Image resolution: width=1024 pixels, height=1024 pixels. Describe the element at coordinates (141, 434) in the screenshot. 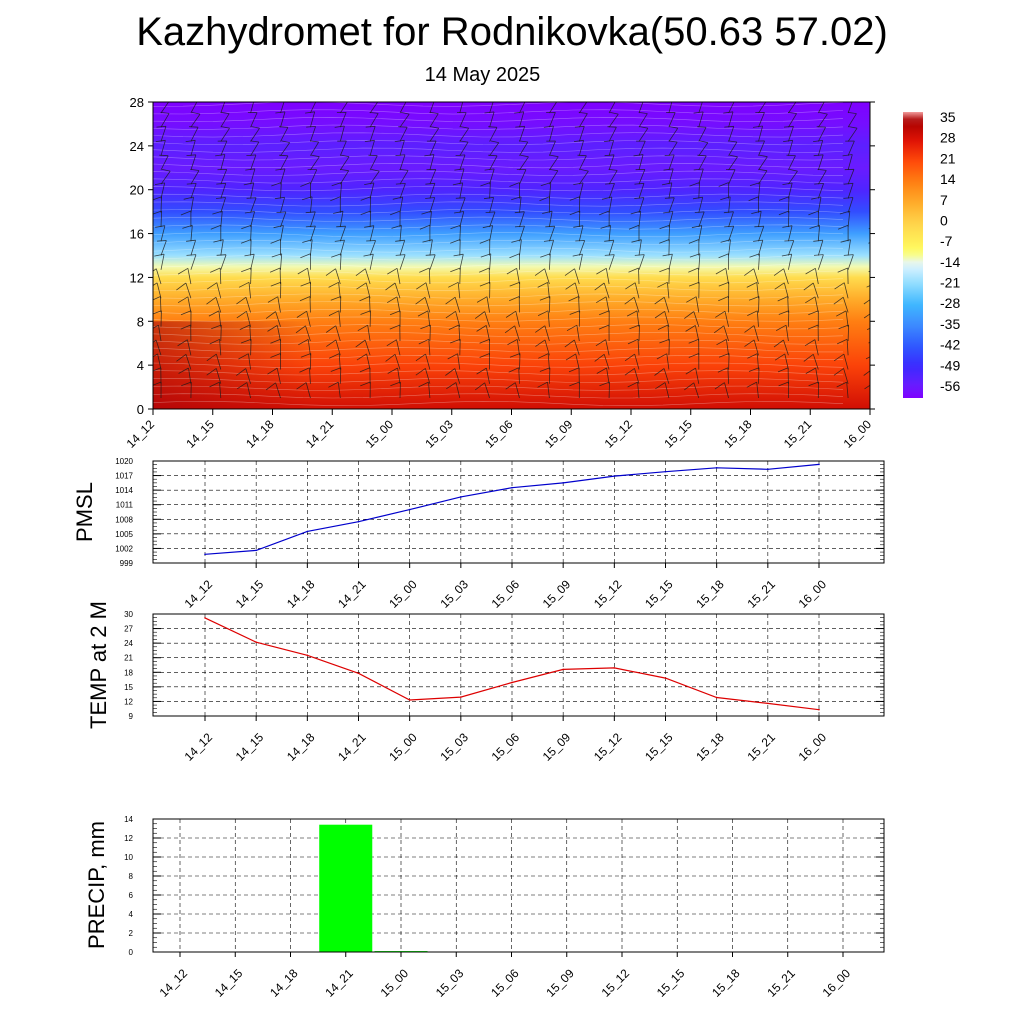

I see `x-tick-label: 14_12` at that location.